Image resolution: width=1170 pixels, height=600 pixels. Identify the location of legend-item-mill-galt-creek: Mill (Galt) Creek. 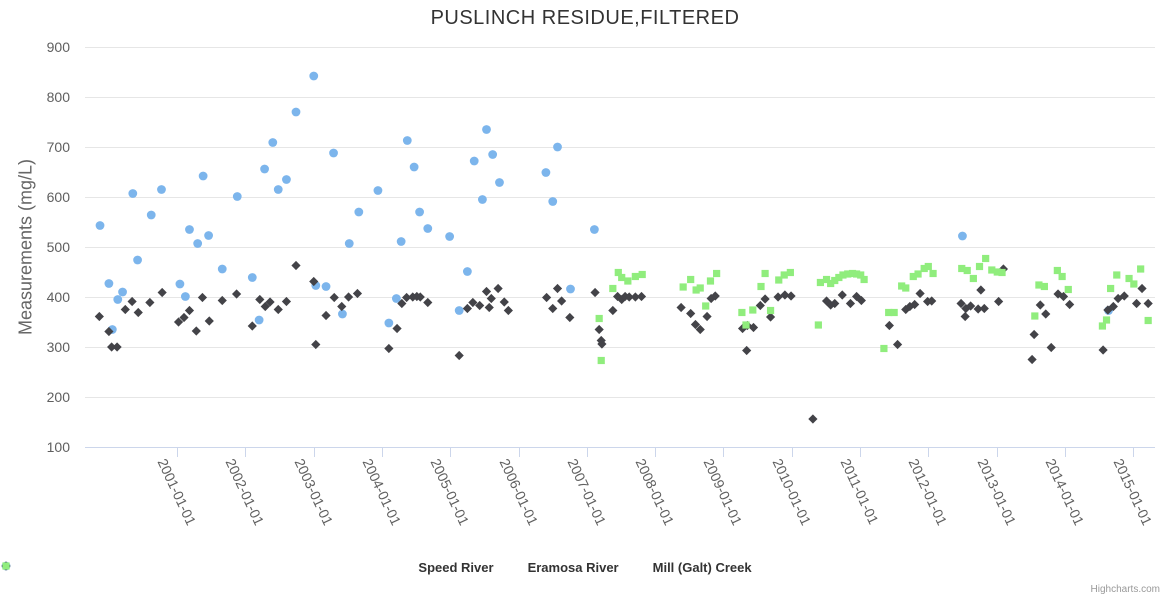
(377, 567).